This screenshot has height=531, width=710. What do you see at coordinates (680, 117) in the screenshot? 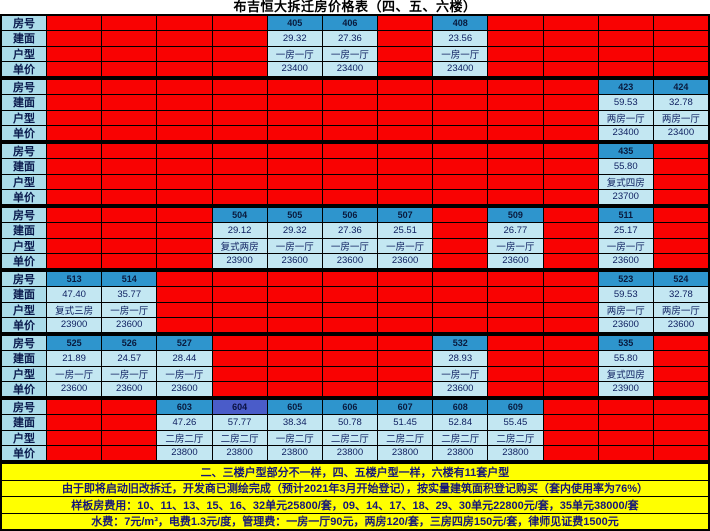
I see `layout-cell: 两房一厅` at bounding box center [680, 117].